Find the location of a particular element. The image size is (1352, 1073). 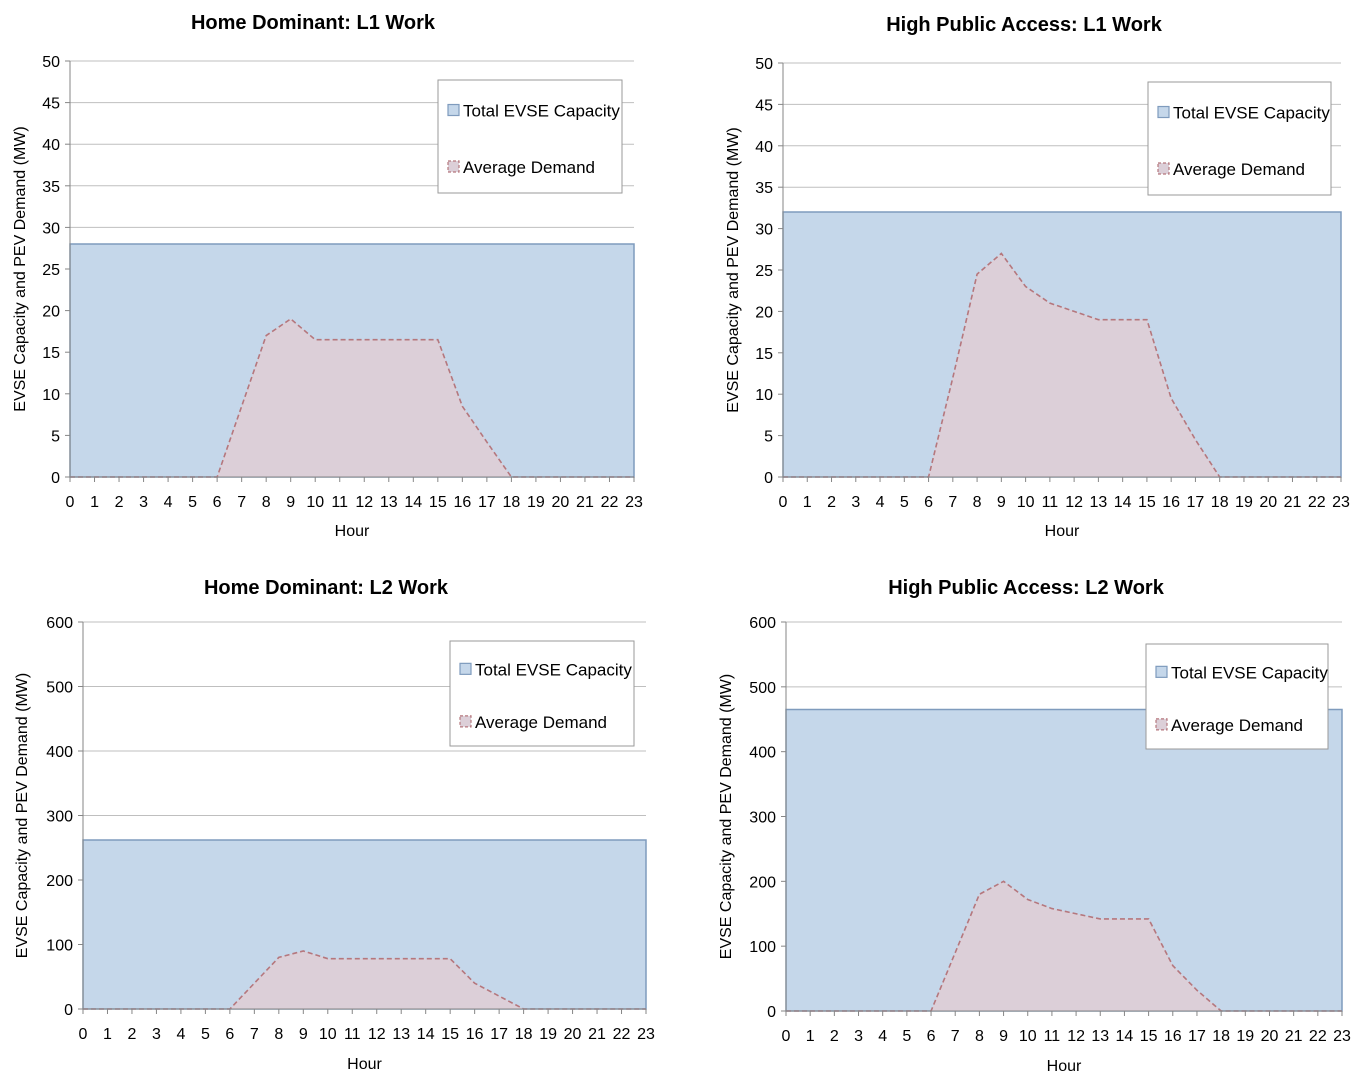

chart-title: High Public Access: L2 Work is located at coordinates (1026, 588).